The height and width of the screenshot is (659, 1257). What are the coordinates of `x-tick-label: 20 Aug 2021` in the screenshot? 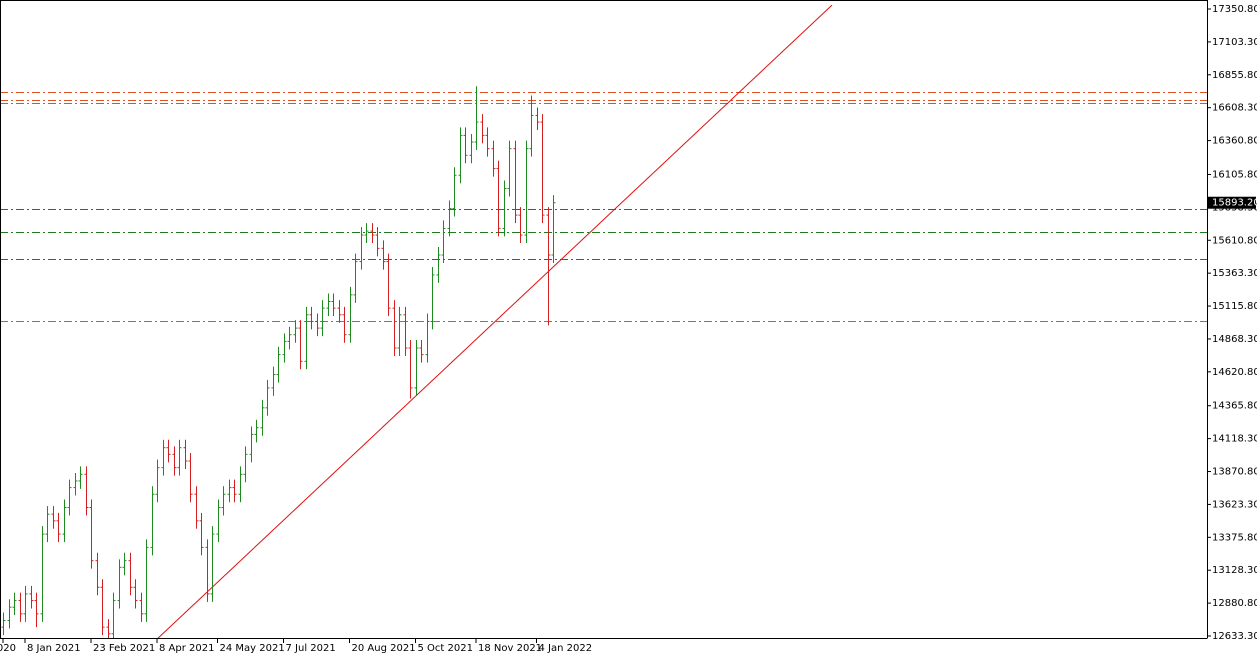 It's located at (384, 648).